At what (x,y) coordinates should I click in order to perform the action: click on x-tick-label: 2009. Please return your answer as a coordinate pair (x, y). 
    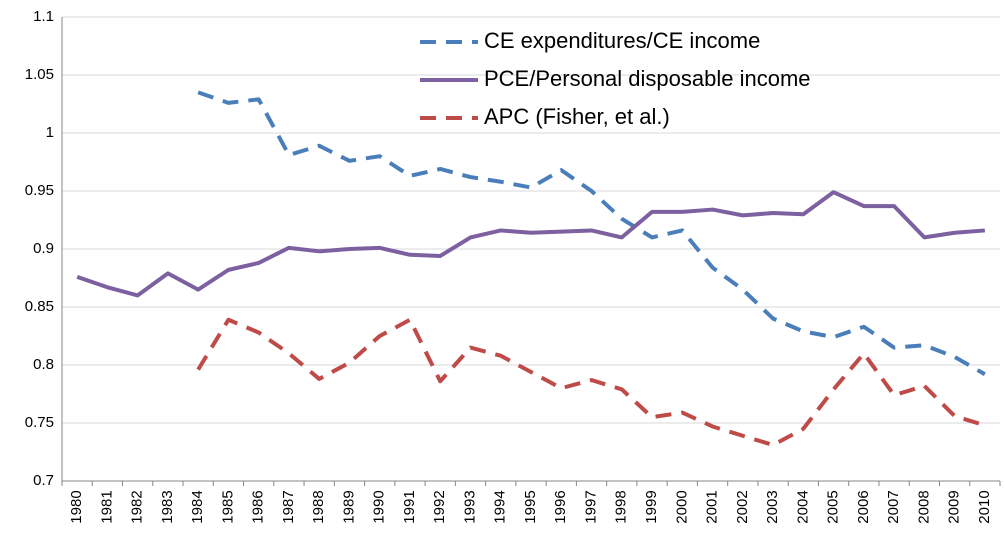
    Looking at the image, I should click on (954, 506).